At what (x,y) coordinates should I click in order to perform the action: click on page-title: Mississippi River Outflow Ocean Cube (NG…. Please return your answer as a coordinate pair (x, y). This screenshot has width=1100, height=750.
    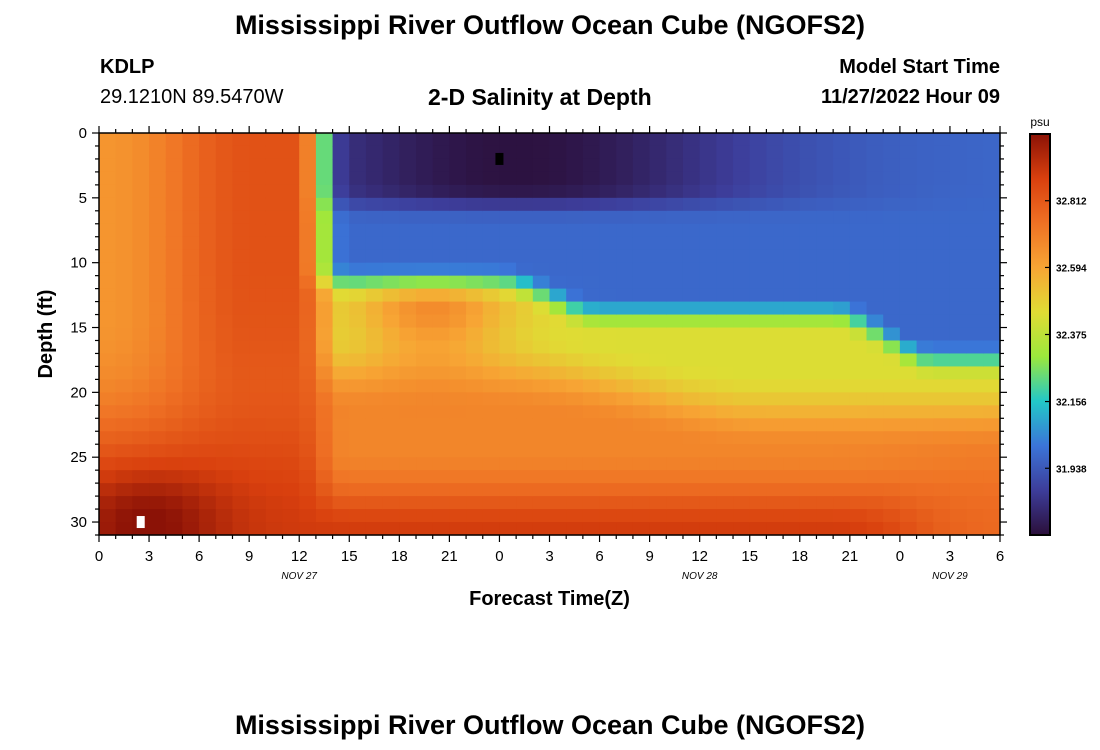
    Looking at the image, I should click on (550, 25).